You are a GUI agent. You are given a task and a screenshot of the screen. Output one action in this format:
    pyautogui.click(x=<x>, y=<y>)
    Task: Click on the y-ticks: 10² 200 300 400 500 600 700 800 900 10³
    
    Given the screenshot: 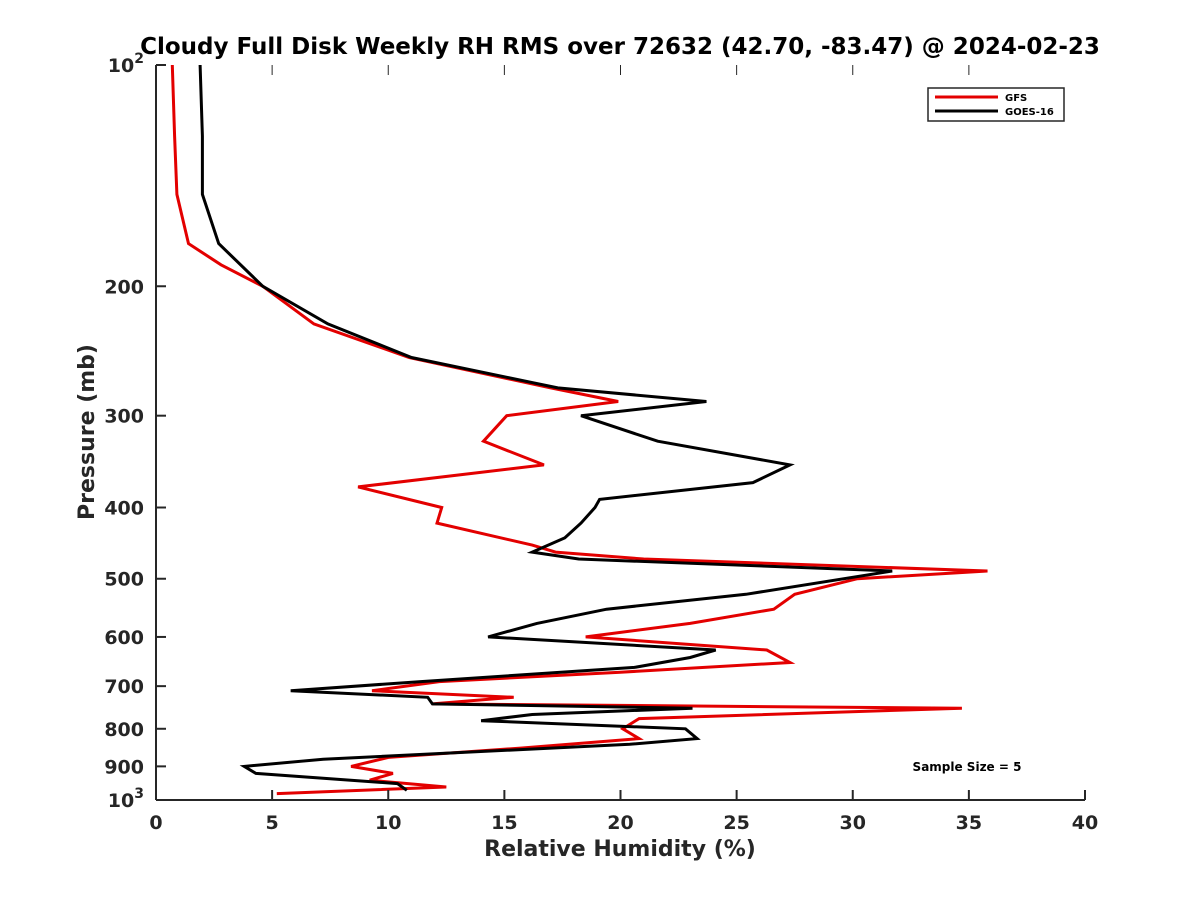 What is the action you would take?
    pyautogui.click(x=135, y=431)
    